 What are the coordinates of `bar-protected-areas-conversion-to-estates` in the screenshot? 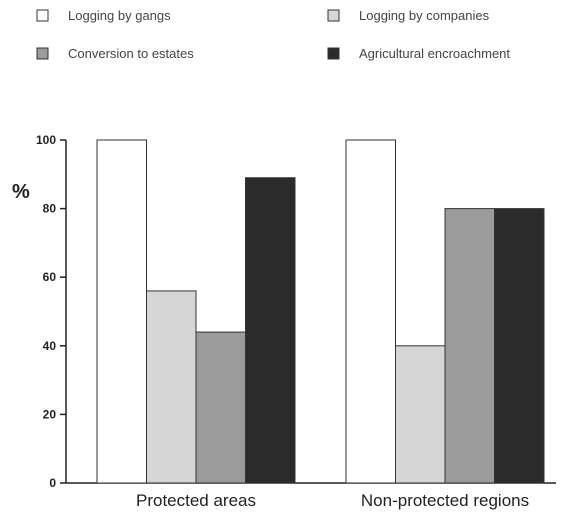 It's located at (220, 407).